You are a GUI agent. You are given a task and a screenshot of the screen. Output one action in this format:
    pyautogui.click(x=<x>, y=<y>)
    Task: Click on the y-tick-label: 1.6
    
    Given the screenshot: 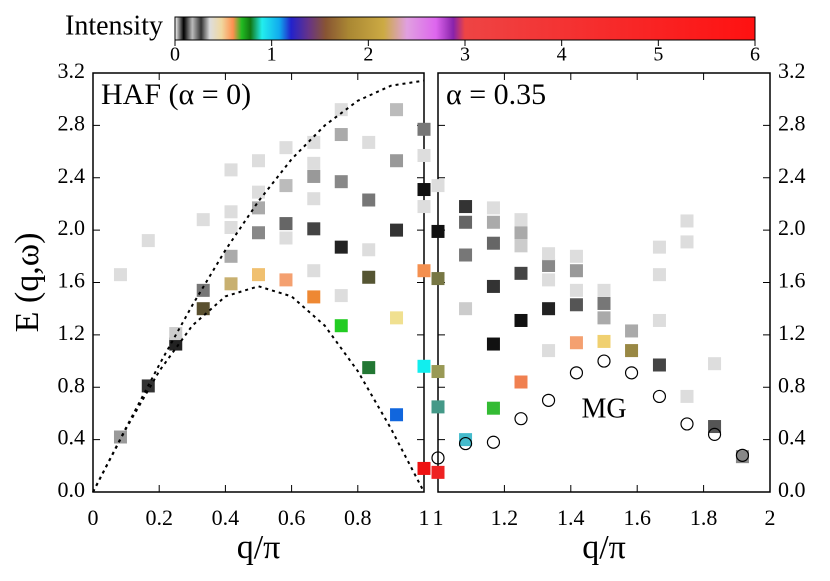 What is the action you would take?
    pyautogui.click(x=72, y=280)
    